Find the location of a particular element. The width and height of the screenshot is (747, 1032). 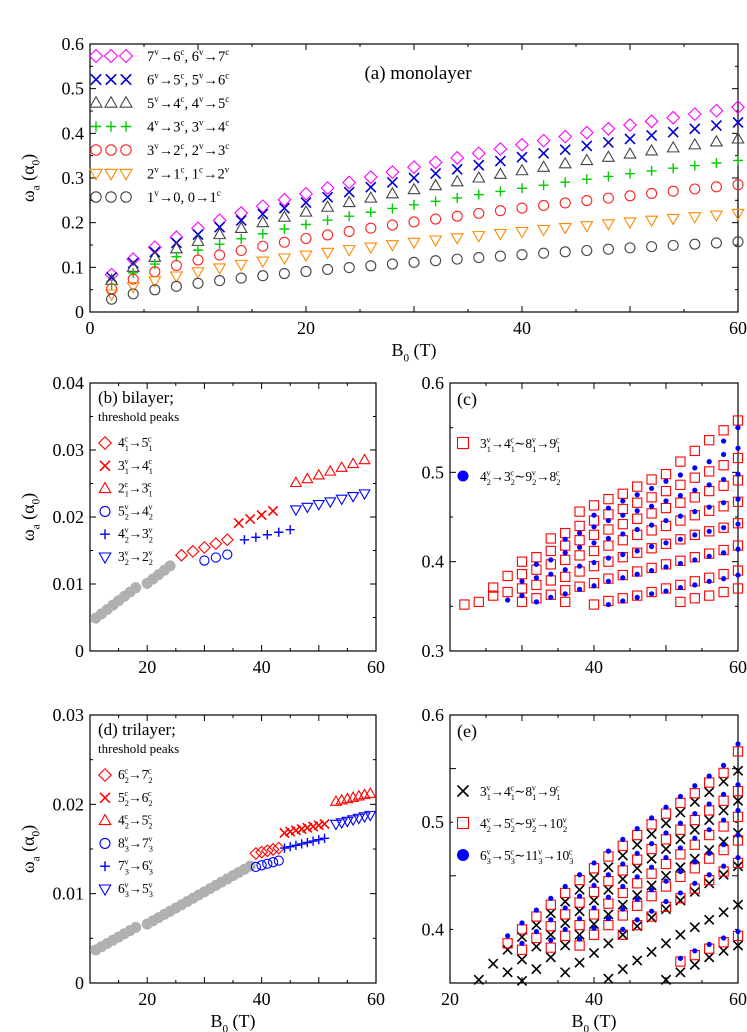

legend-label: 32v​→22v​ is located at coordinates (135, 557).